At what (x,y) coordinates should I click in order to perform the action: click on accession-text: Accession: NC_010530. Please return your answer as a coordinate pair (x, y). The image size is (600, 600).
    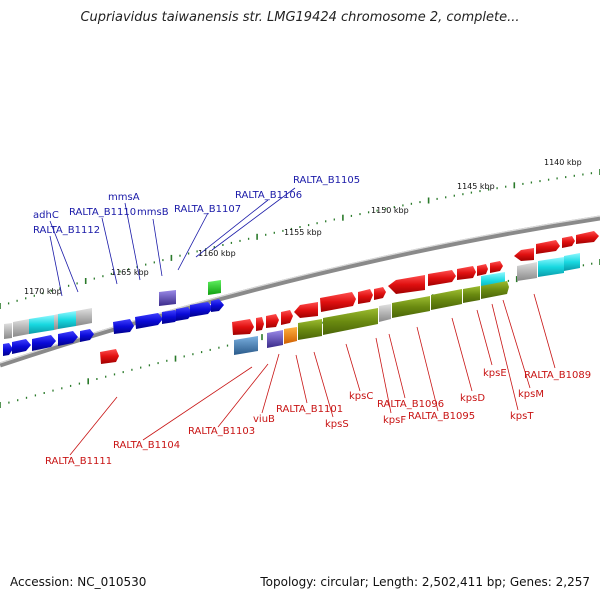
    Looking at the image, I should click on (78, 582).